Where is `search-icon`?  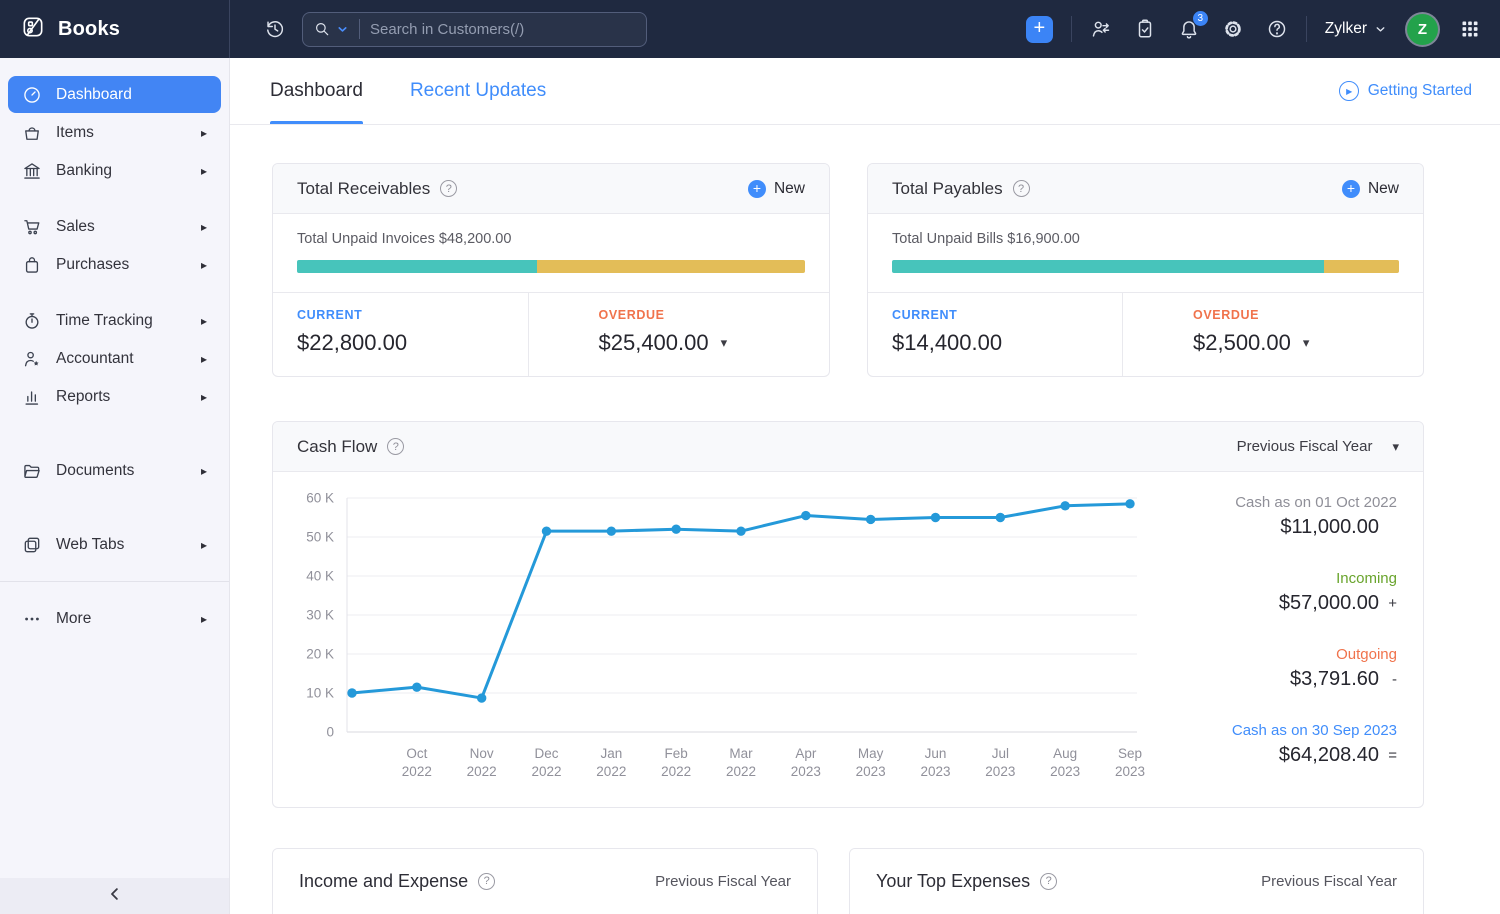
search-icon is located at coordinates (322, 29).